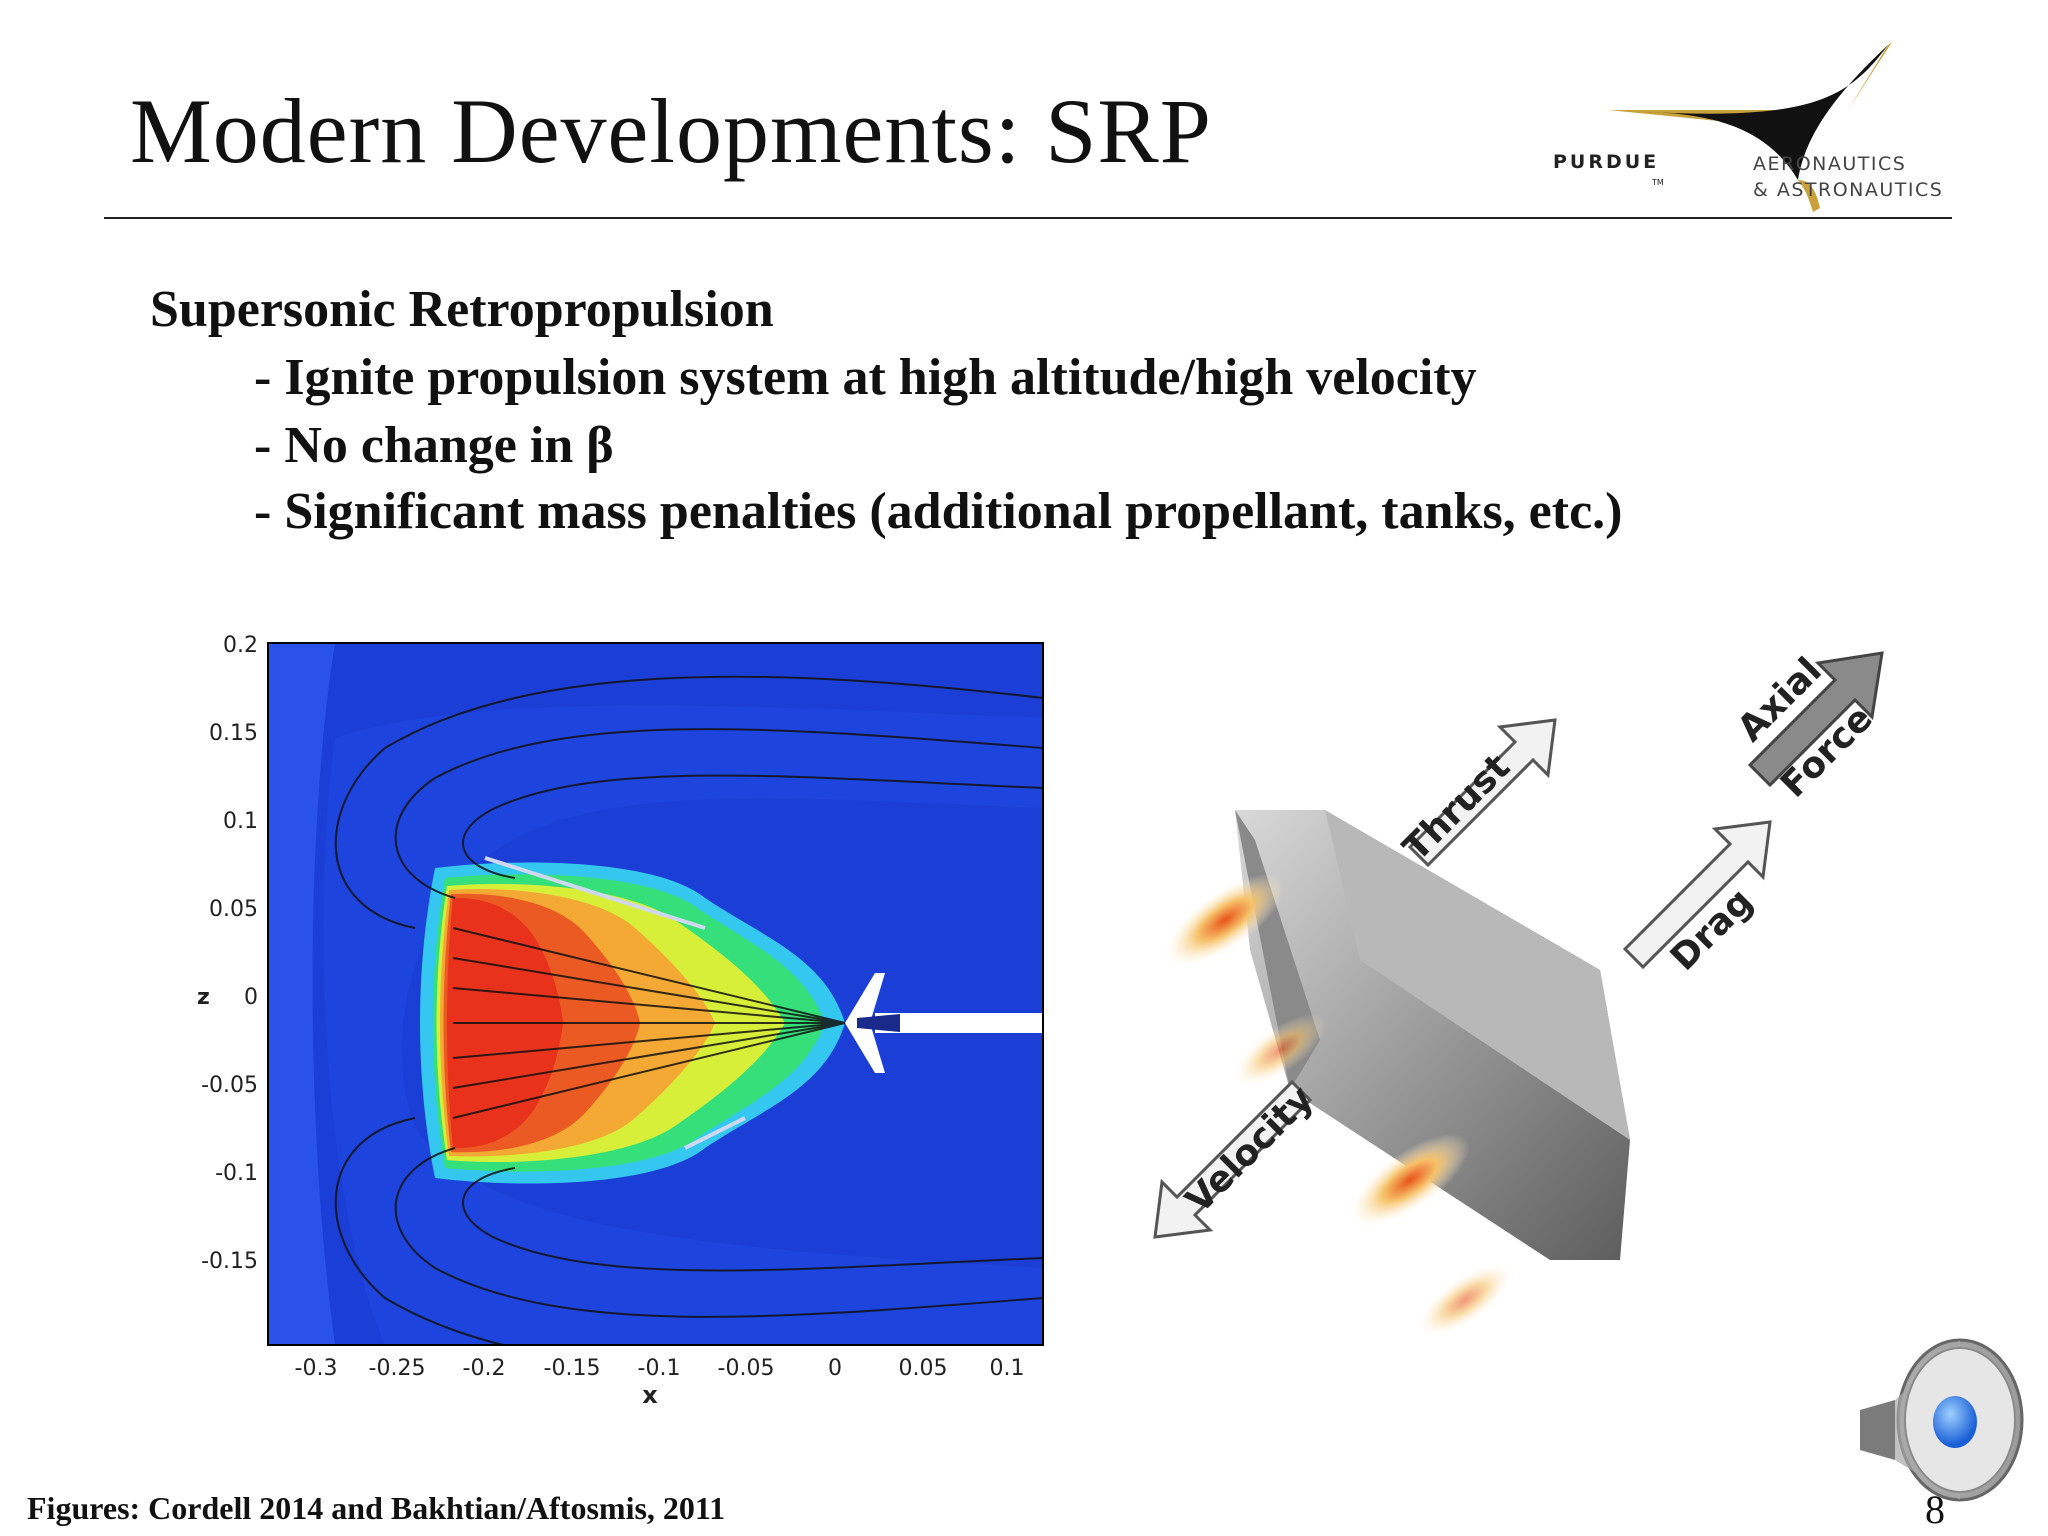 The width and height of the screenshot is (2048, 1536). I want to click on logo-name: PURDUE, so click(1606, 162).